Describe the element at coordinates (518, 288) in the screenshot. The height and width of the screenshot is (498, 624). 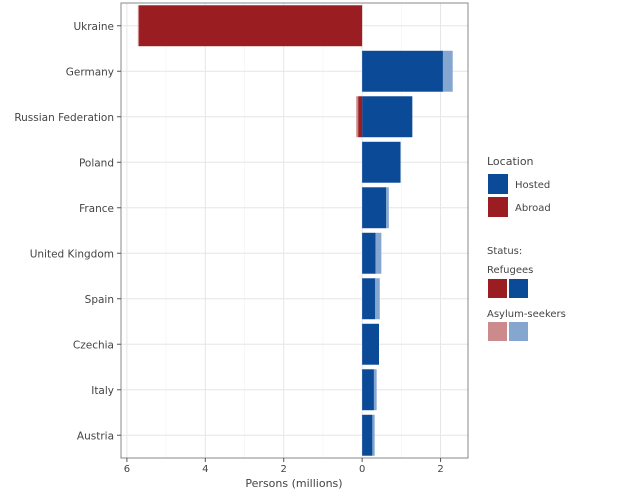
I see `legend-swatch-refugees-hosted` at that location.